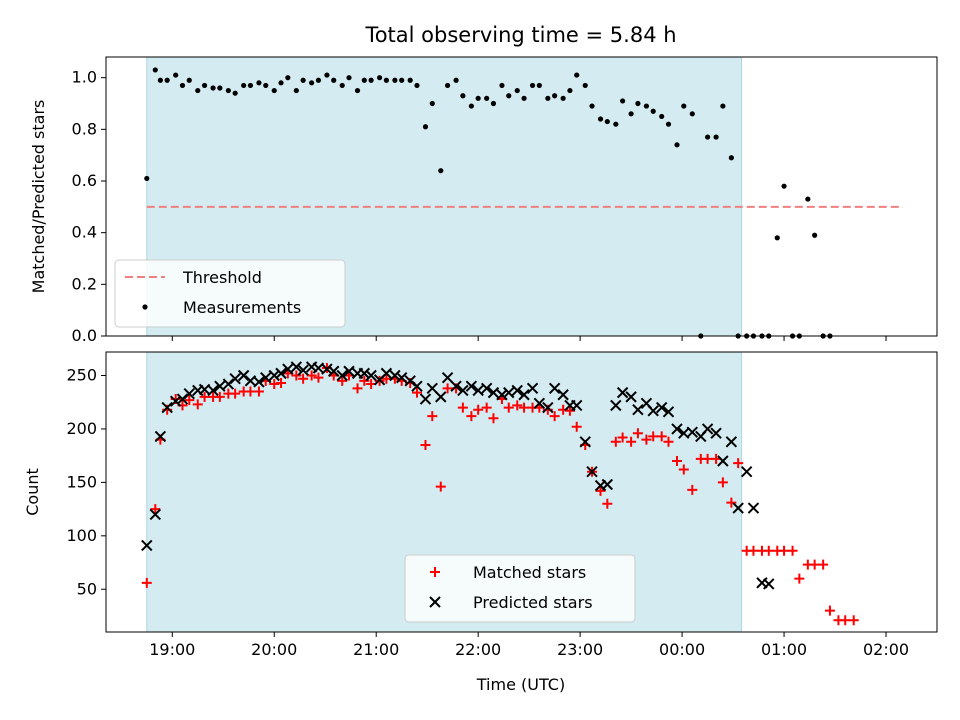 The width and height of the screenshot is (960, 720). Describe the element at coordinates (376, 649) in the screenshot. I see `x-tick-label: 21:00` at that location.